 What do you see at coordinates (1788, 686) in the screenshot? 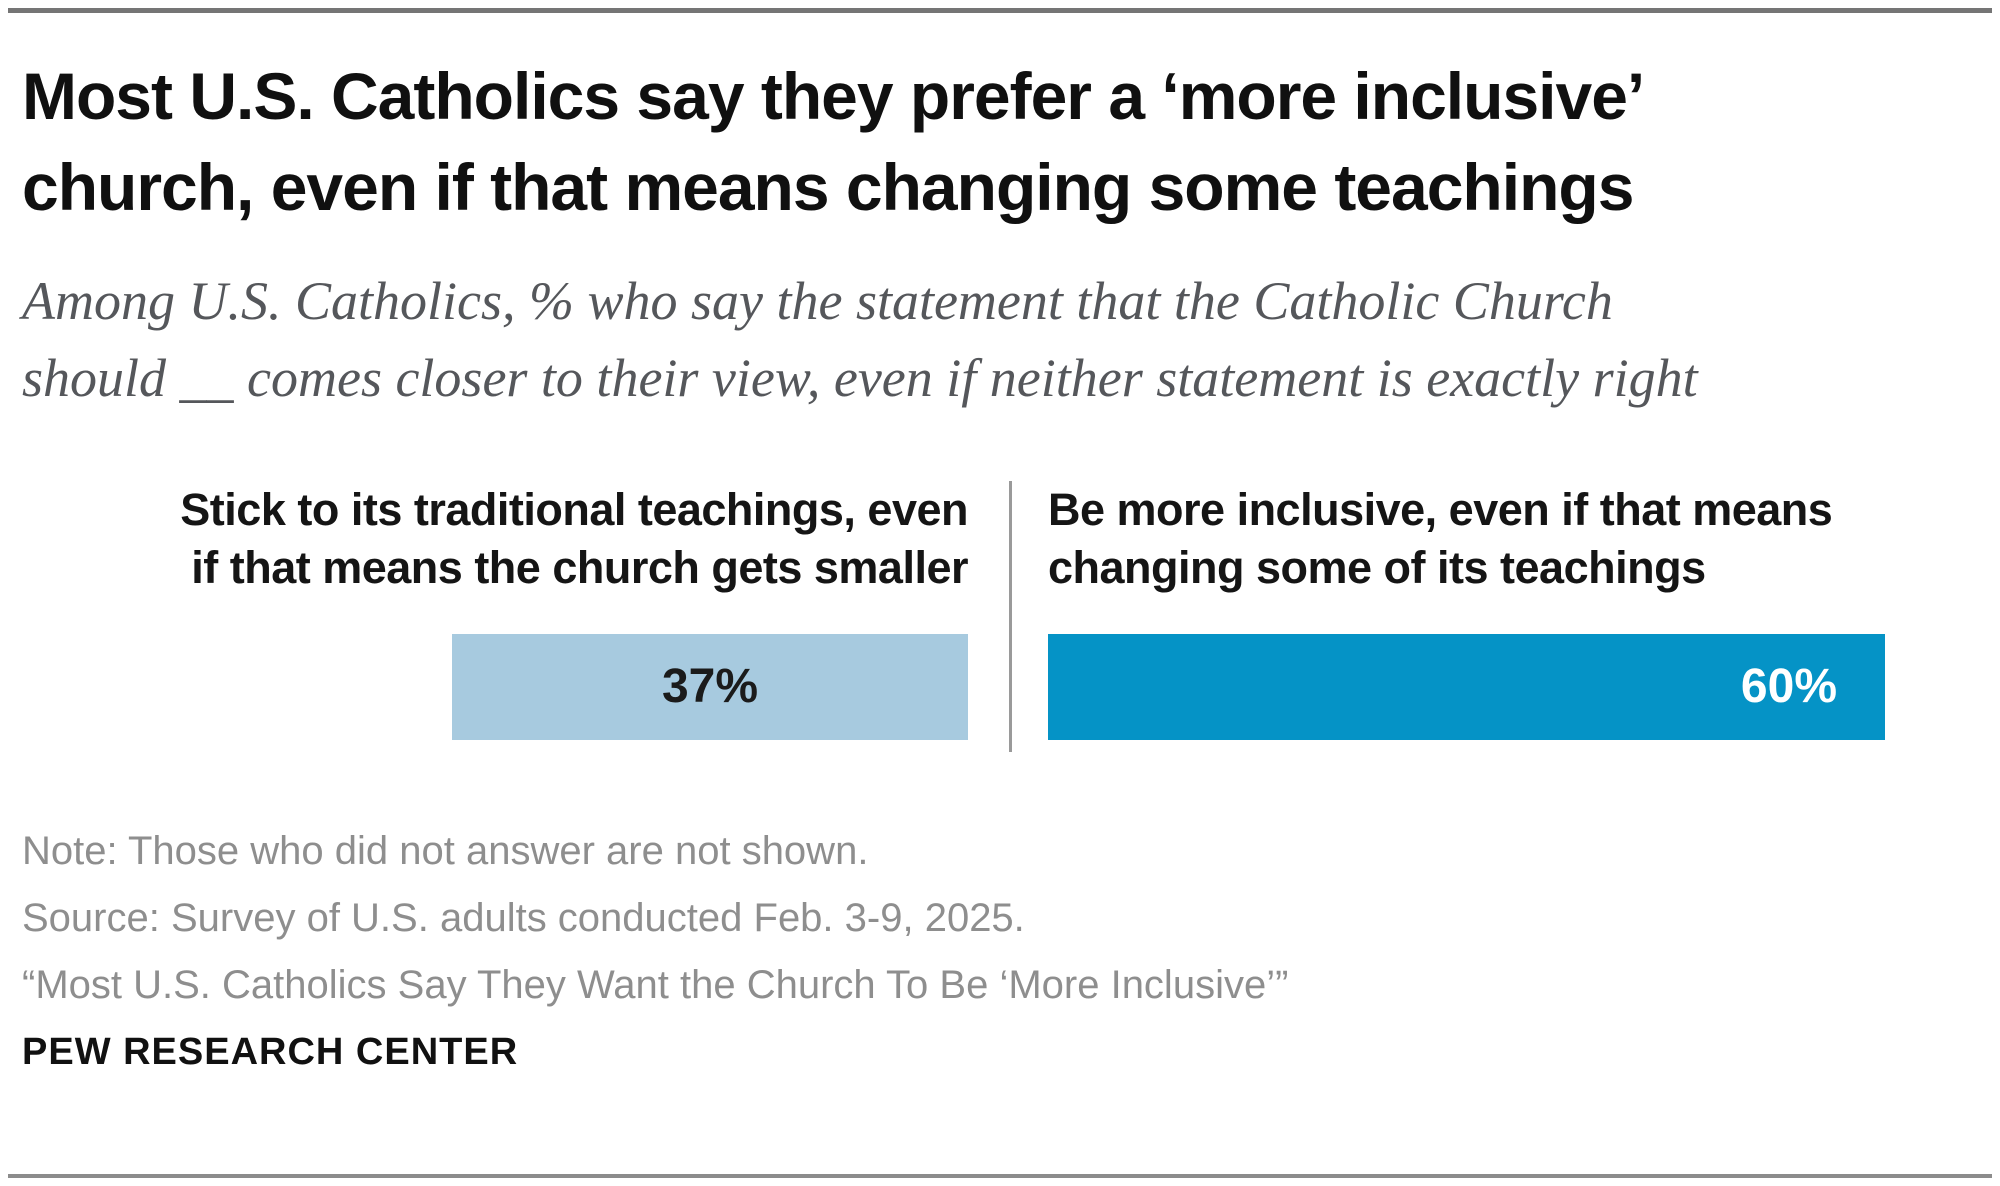
I see `bar-inclusive-value-label: 60%` at bounding box center [1788, 686].